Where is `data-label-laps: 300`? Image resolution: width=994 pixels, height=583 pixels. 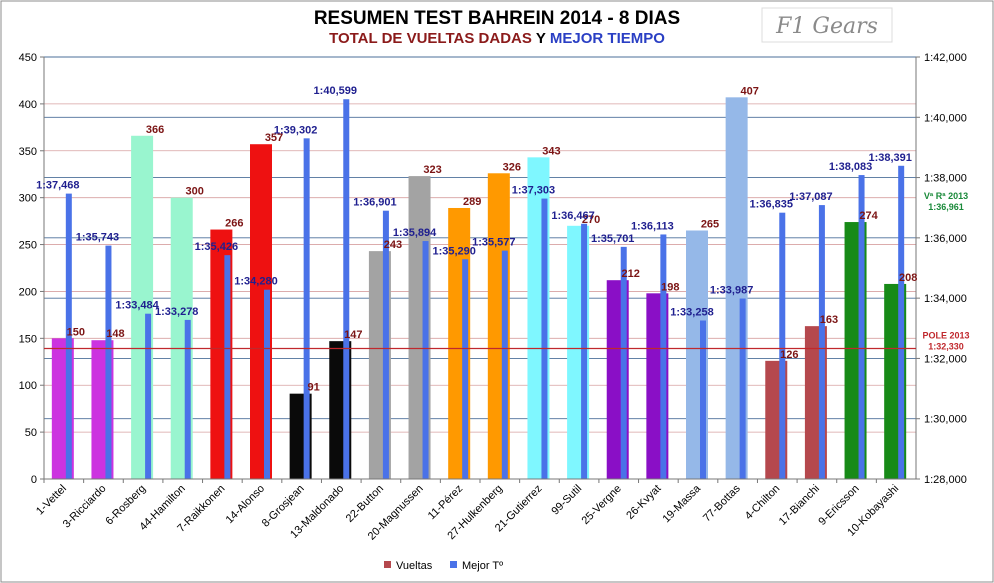 data-label-laps: 300 is located at coordinates (195, 192).